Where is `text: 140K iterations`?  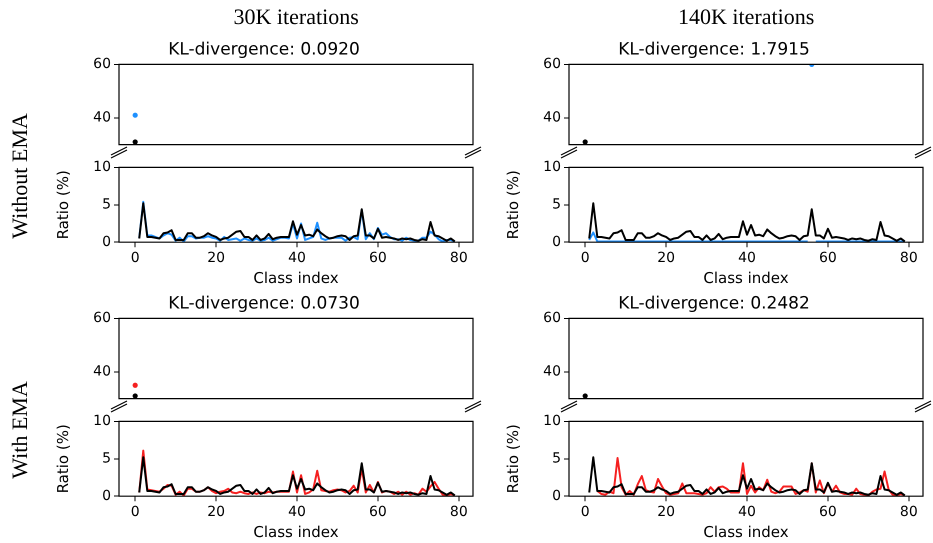
text: 140K iterations is located at coordinates (746, 17).